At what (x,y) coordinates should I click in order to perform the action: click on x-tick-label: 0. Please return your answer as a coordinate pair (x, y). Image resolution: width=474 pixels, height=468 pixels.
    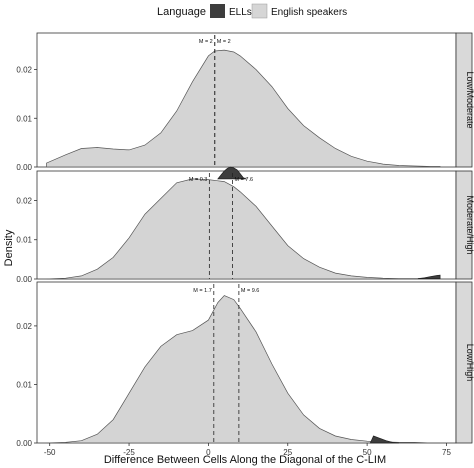
    Looking at the image, I should click on (208, 452).